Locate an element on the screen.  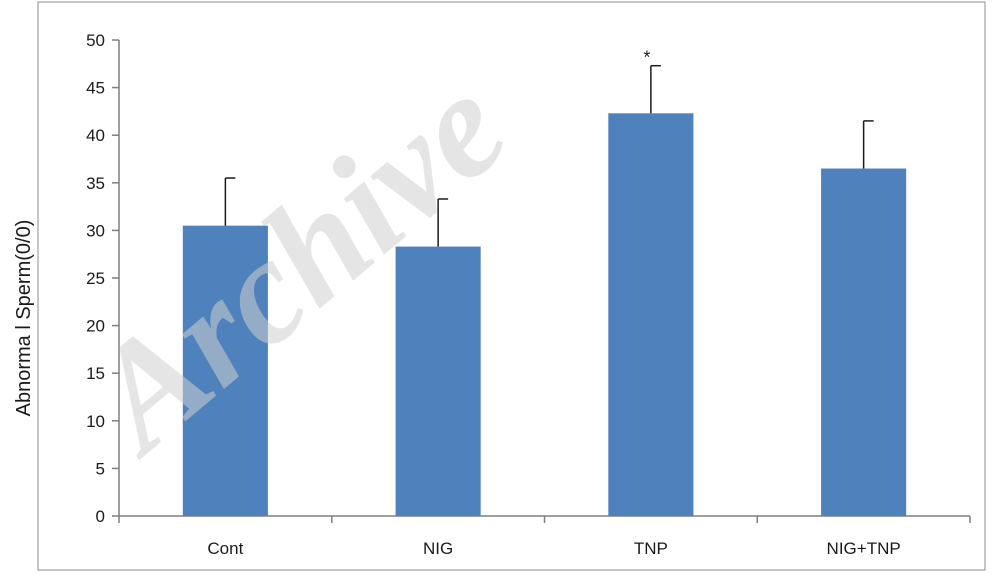
y-tick-label: 25 is located at coordinates (95, 278).